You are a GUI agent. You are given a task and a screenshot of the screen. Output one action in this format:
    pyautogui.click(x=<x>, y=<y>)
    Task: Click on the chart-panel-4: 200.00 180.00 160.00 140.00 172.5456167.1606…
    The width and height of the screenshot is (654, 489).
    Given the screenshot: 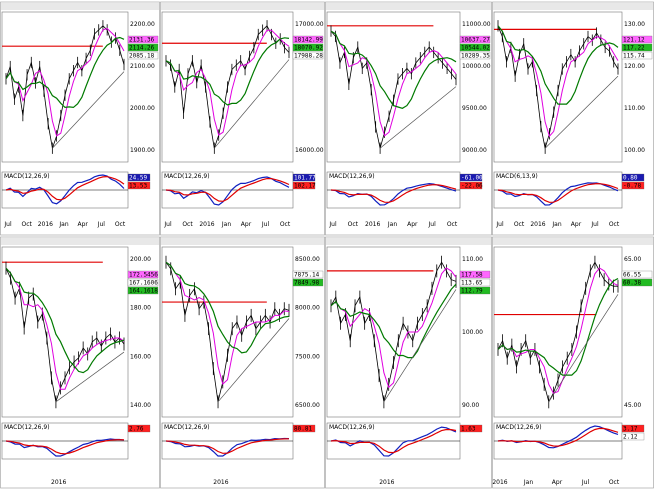 What is the action you would take?
    pyautogui.click(x=80, y=362)
    